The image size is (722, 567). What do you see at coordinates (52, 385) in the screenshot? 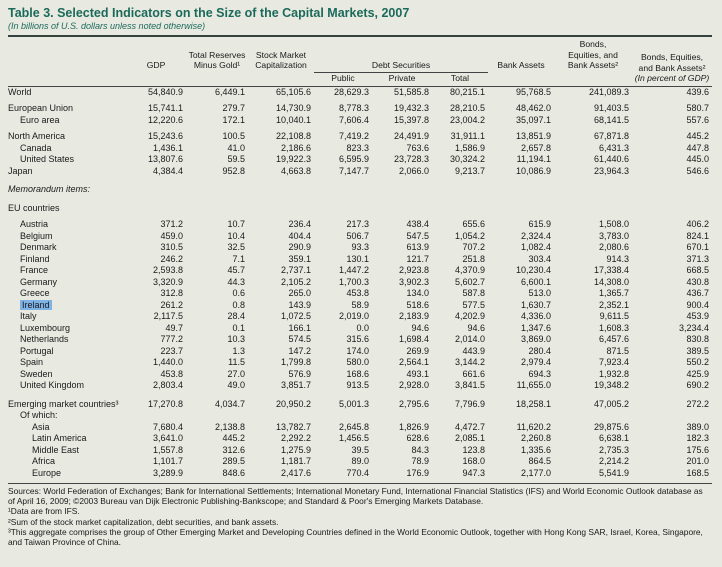
I see `row-label: United Kingdom` at bounding box center [52, 385].